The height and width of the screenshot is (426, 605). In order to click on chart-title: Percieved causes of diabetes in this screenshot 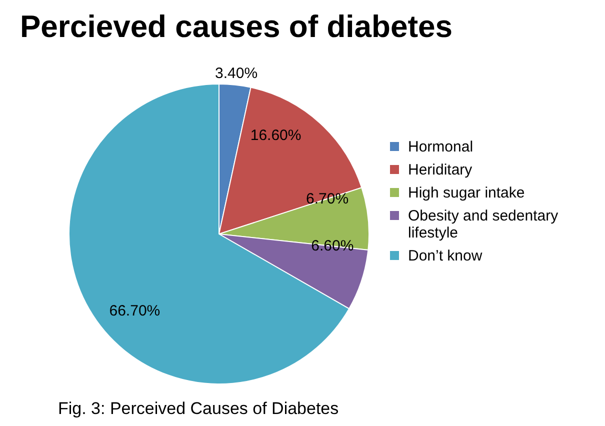, I will do `click(236, 26)`.